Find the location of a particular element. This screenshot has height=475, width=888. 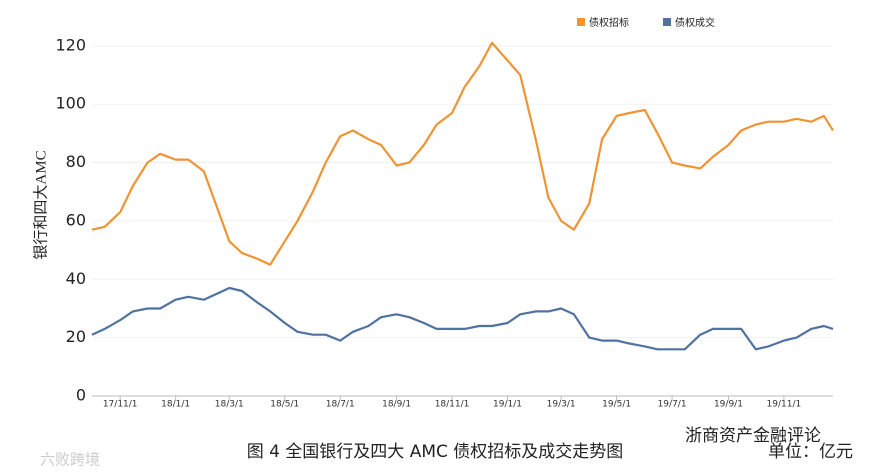

y-tick-label: 80 is located at coordinates (76, 161).